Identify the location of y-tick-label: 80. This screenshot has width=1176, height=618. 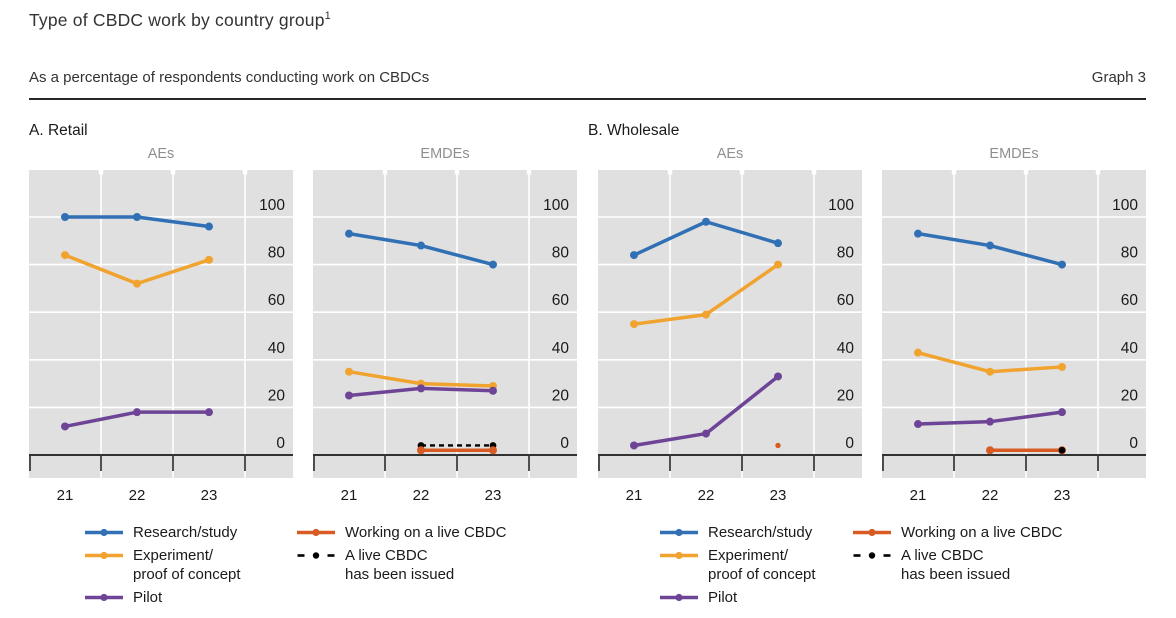
(846, 253).